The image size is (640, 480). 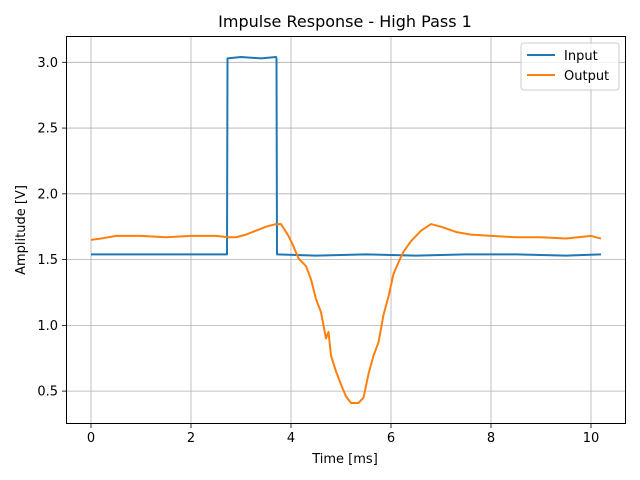 What do you see at coordinates (291, 438) in the screenshot?
I see `x-tick-label: 4` at bounding box center [291, 438].